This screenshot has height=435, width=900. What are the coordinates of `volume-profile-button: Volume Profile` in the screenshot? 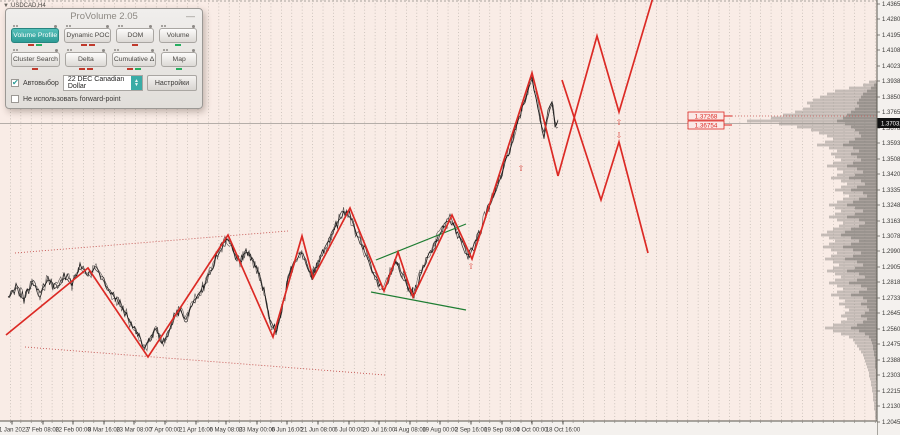 It's located at (35, 35).